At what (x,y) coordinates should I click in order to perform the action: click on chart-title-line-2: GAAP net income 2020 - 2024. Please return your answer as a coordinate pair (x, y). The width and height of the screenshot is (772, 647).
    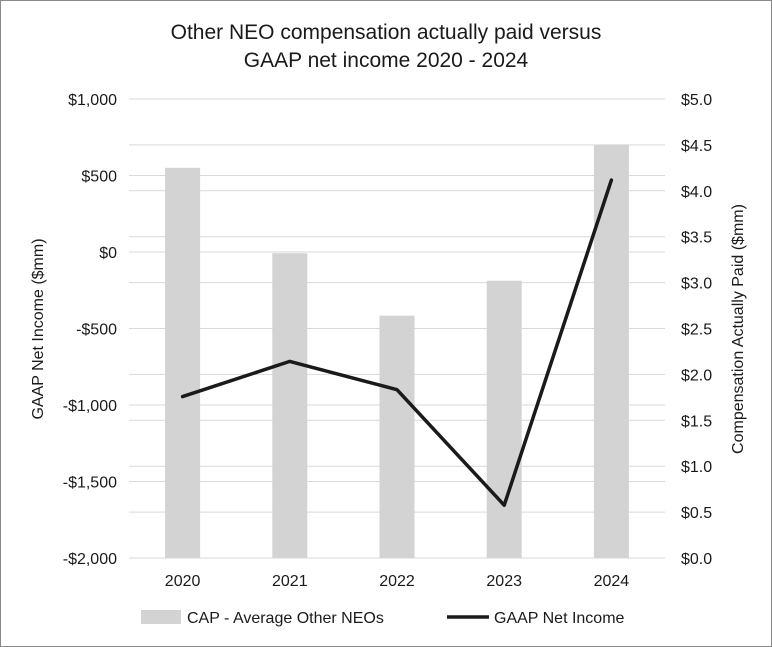
    Looking at the image, I should click on (386, 60).